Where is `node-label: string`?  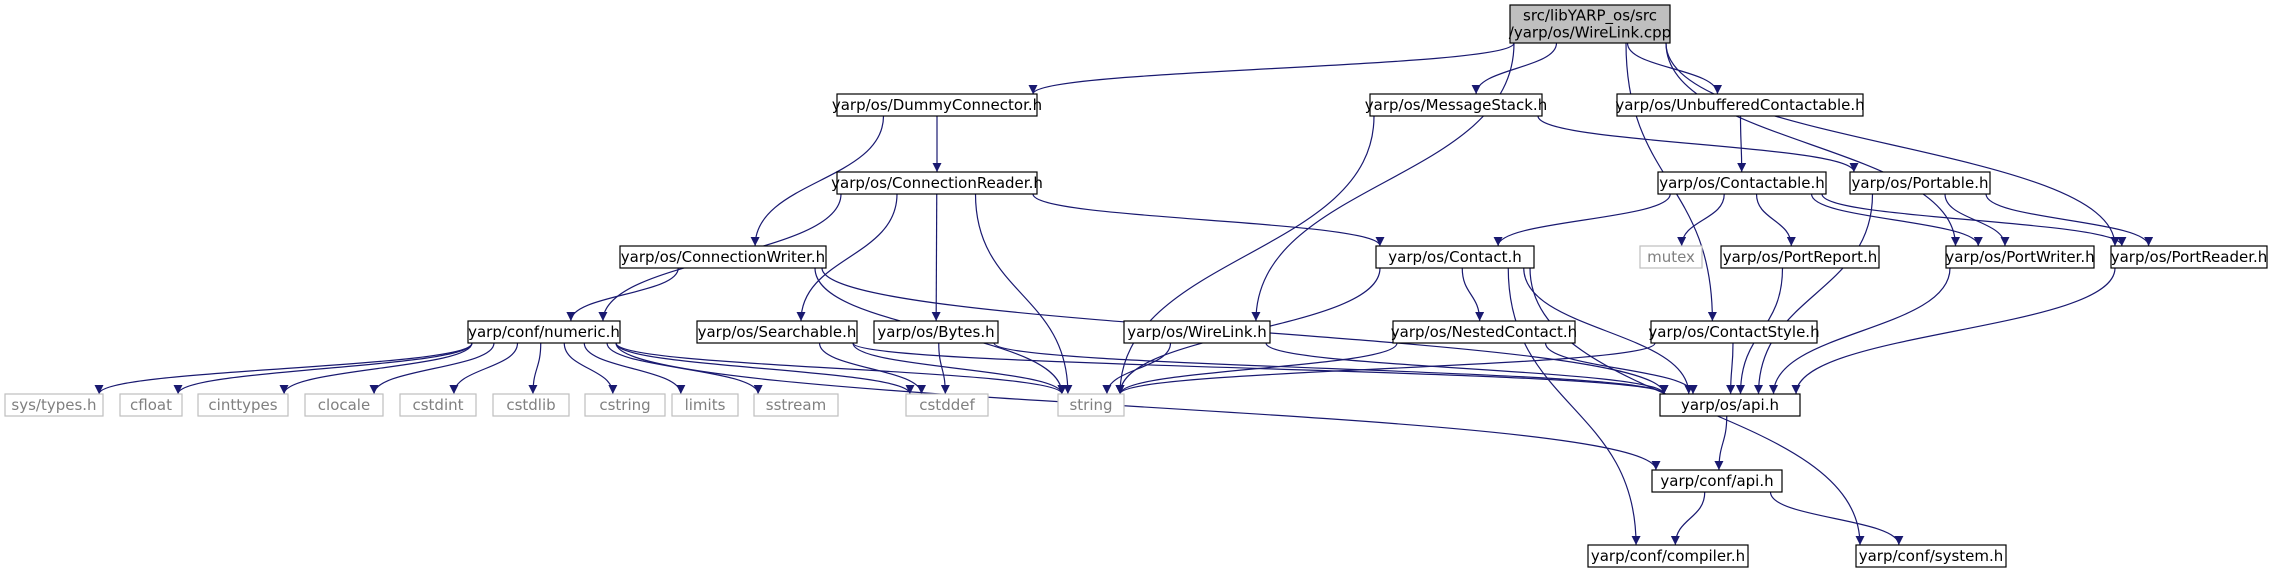 node-label: string is located at coordinates (1090, 405).